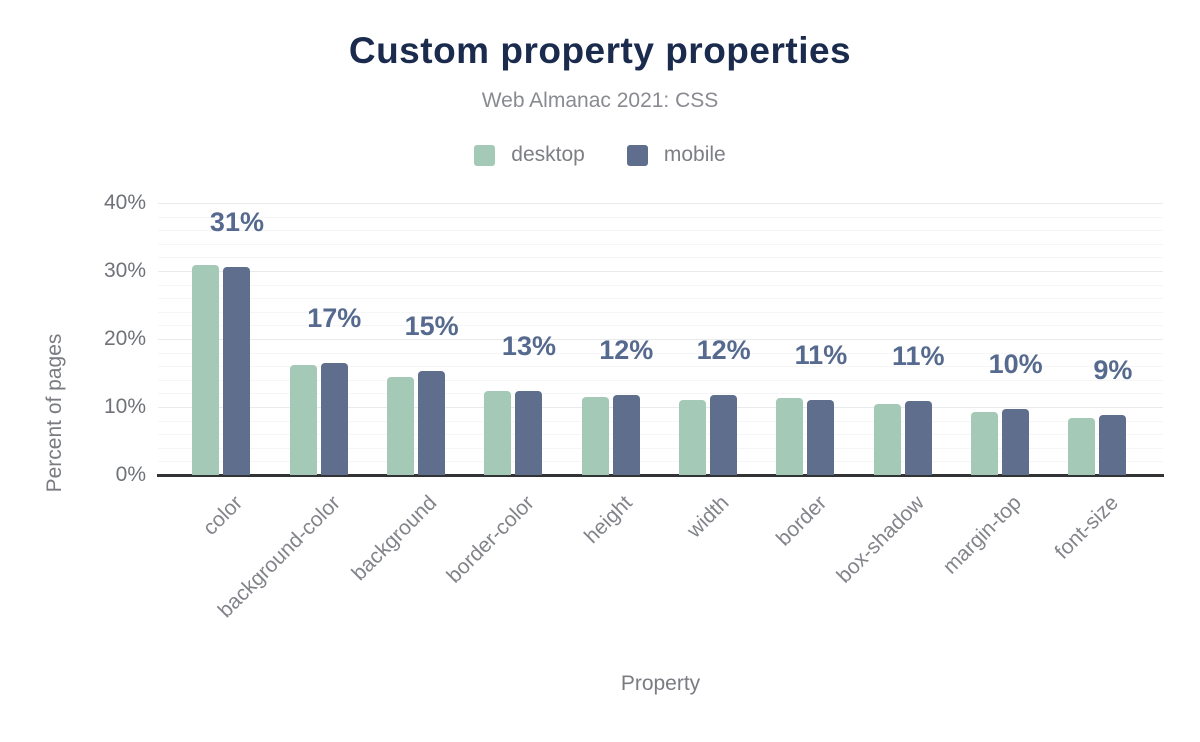 This screenshot has width=1200, height=742. What do you see at coordinates (985, 443) in the screenshot?
I see `bar-desktop-margin-top` at bounding box center [985, 443].